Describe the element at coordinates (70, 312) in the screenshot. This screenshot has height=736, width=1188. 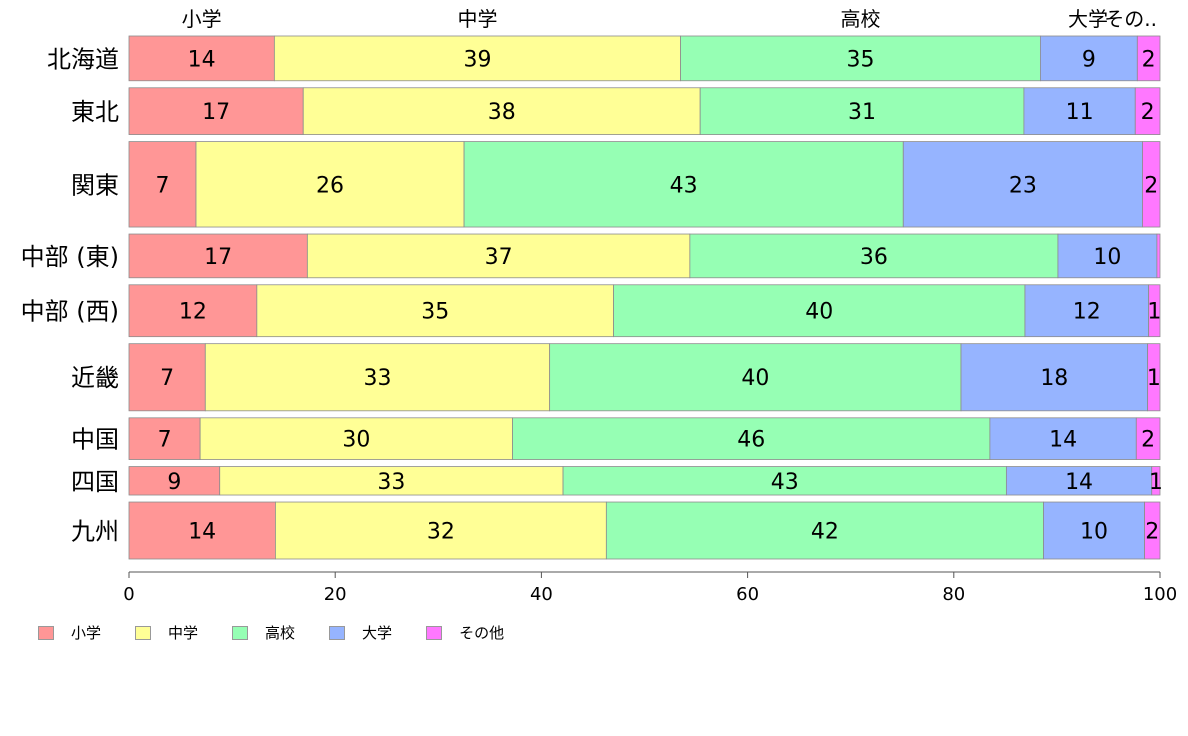
I see `category-label: 中部 (西)` at that location.